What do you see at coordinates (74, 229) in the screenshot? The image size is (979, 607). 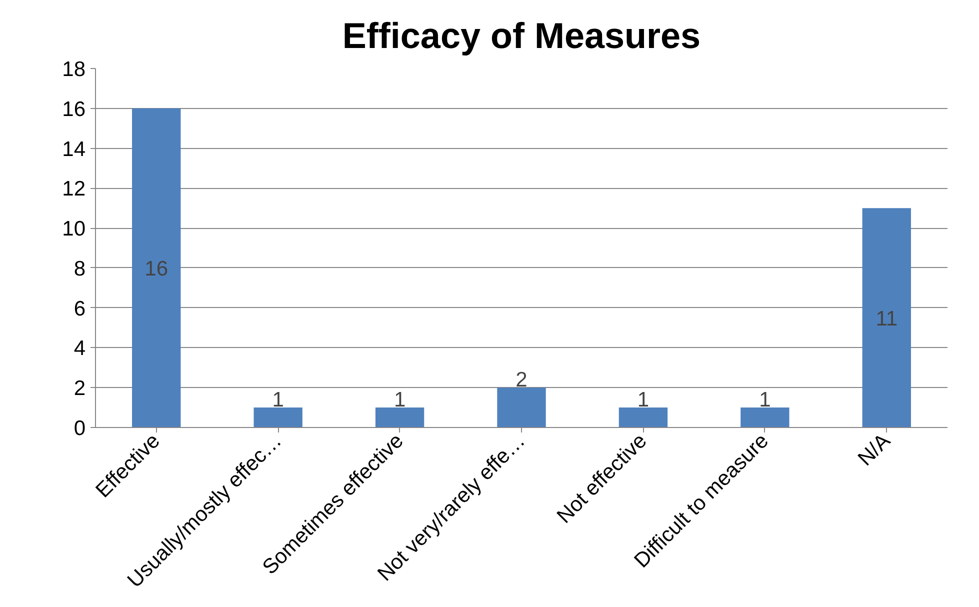 I see `y-tick-label: 10` at bounding box center [74, 229].